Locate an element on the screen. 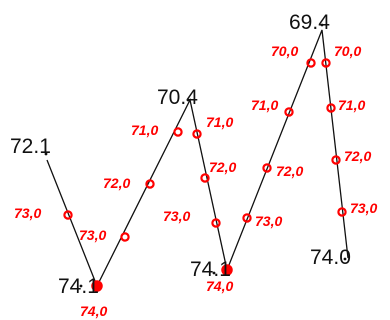  contour-marker-c15 is located at coordinates (331, 108).